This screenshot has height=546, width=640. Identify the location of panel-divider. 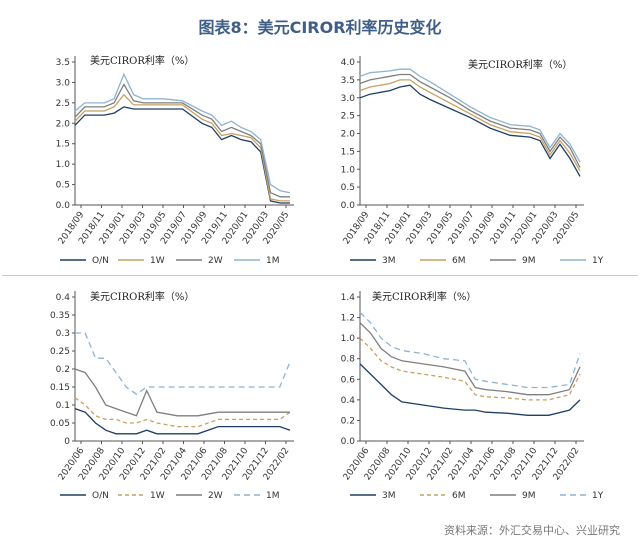
(320, 275).